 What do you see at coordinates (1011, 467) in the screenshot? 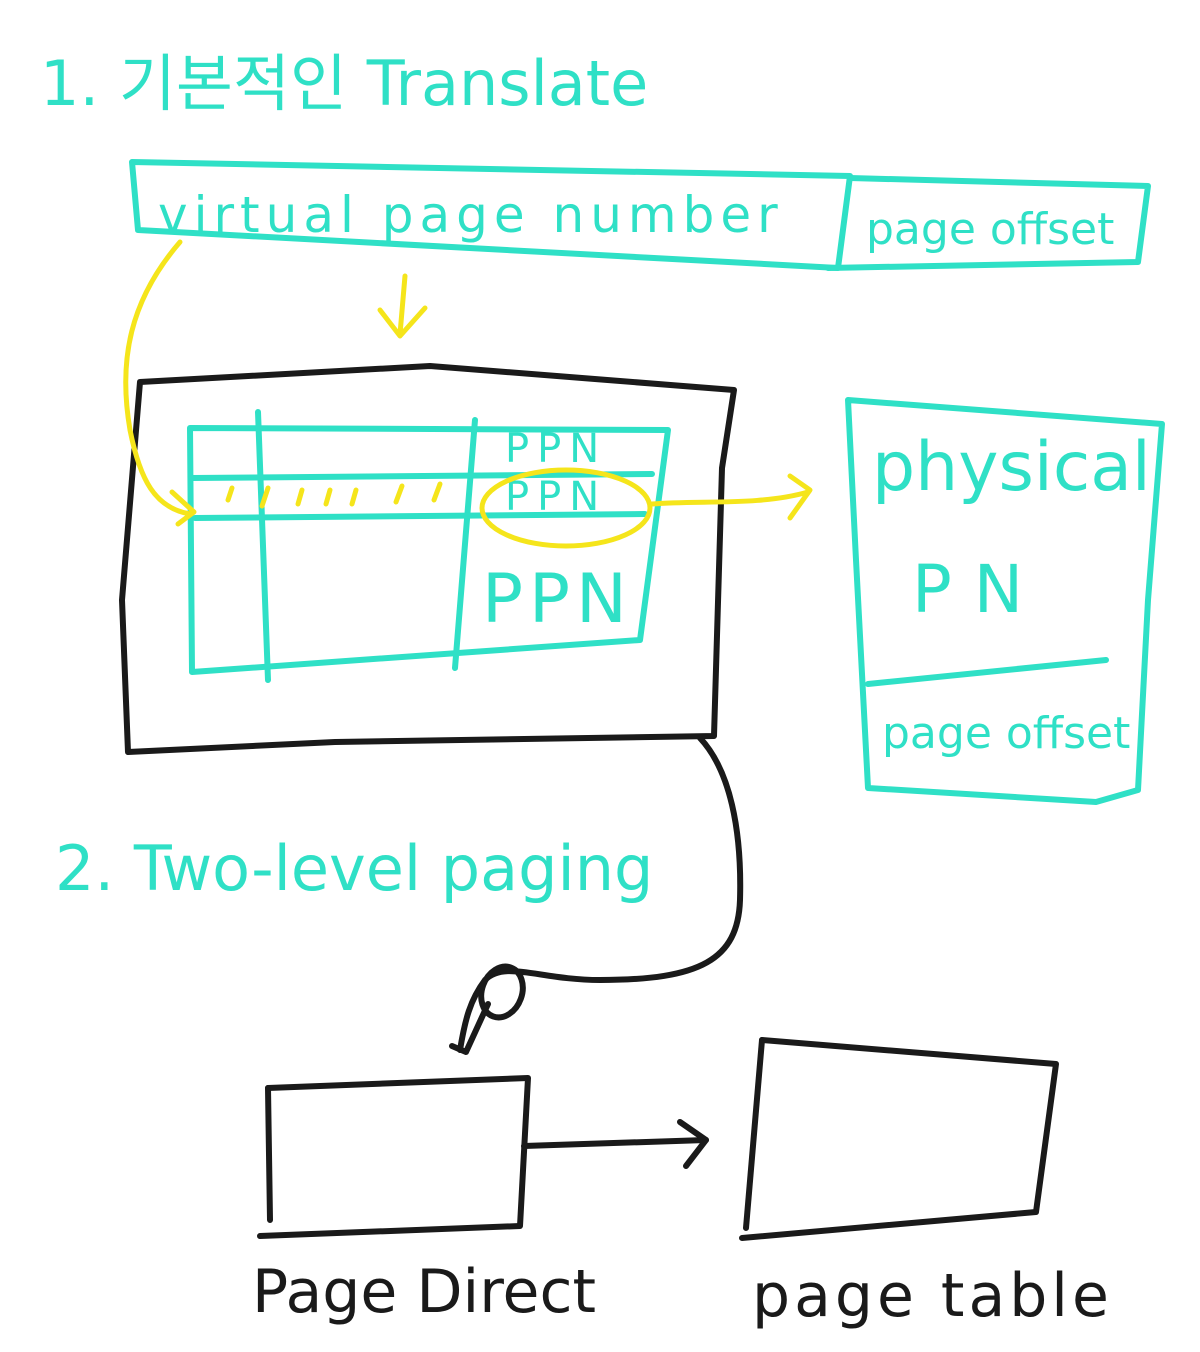
I see `physical-ppn-line1: physical` at bounding box center [1011, 467].